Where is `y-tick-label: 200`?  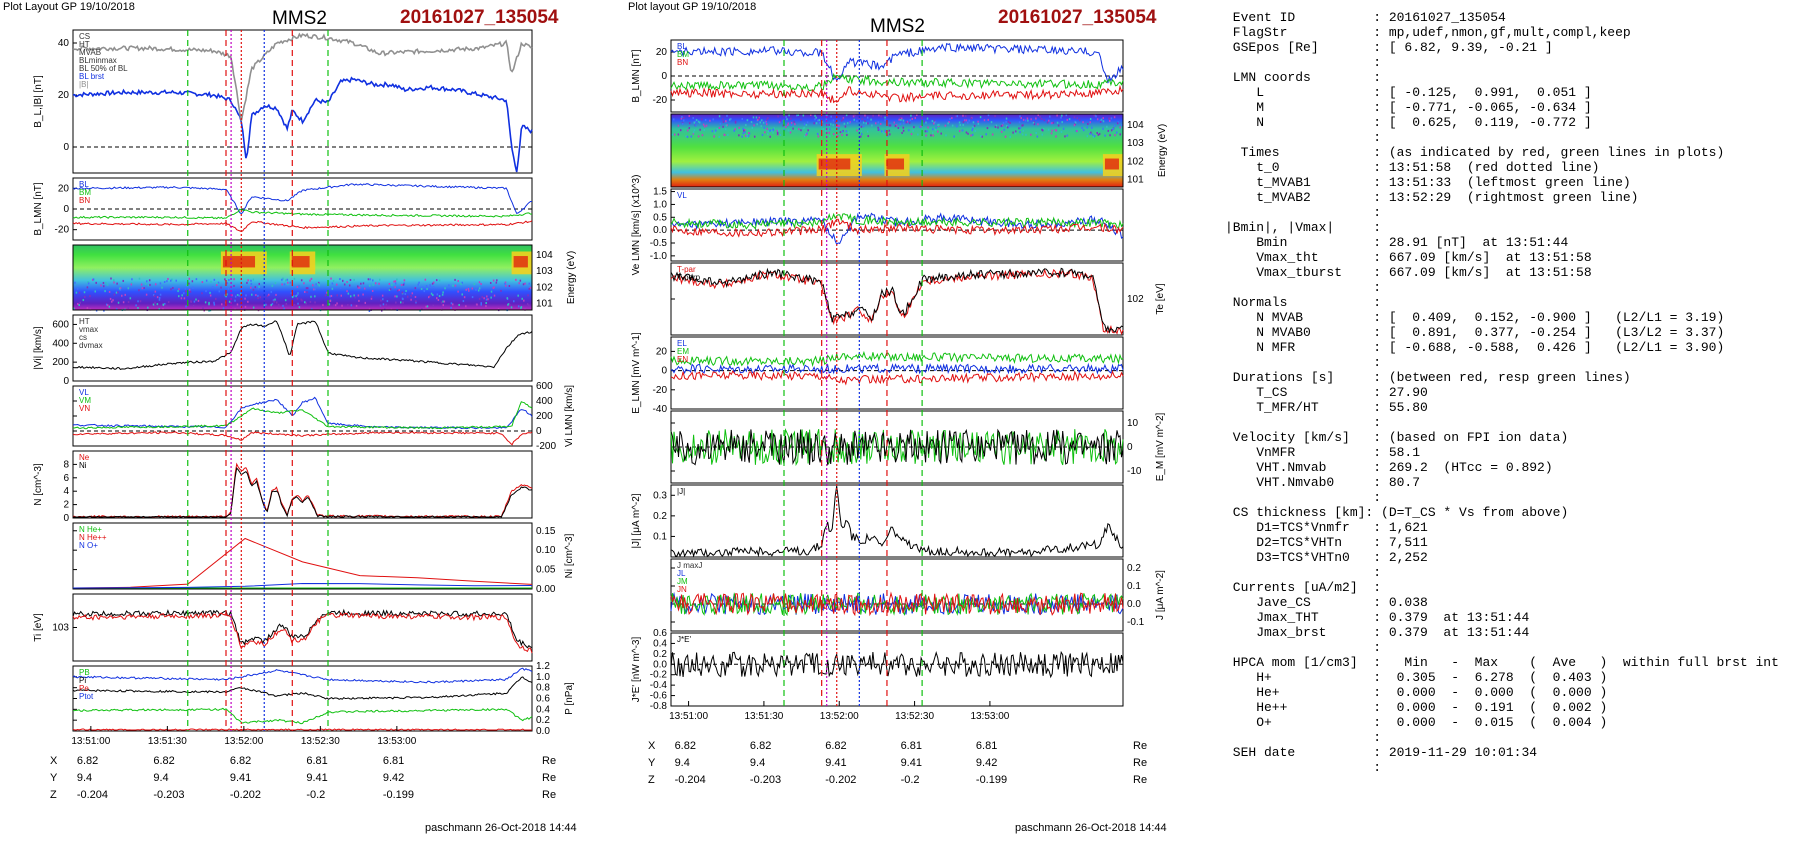
y-tick-label: 200 is located at coordinates (60, 362).